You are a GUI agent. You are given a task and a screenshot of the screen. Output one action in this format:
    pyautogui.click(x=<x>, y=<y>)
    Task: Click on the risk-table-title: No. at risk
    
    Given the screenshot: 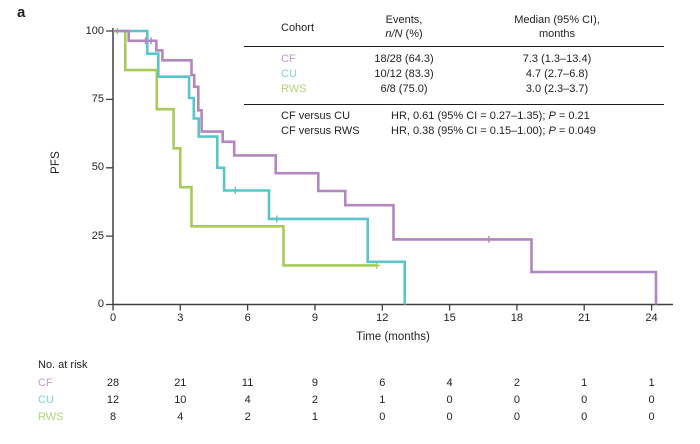 What is the action you would take?
    pyautogui.click(x=63, y=365)
    